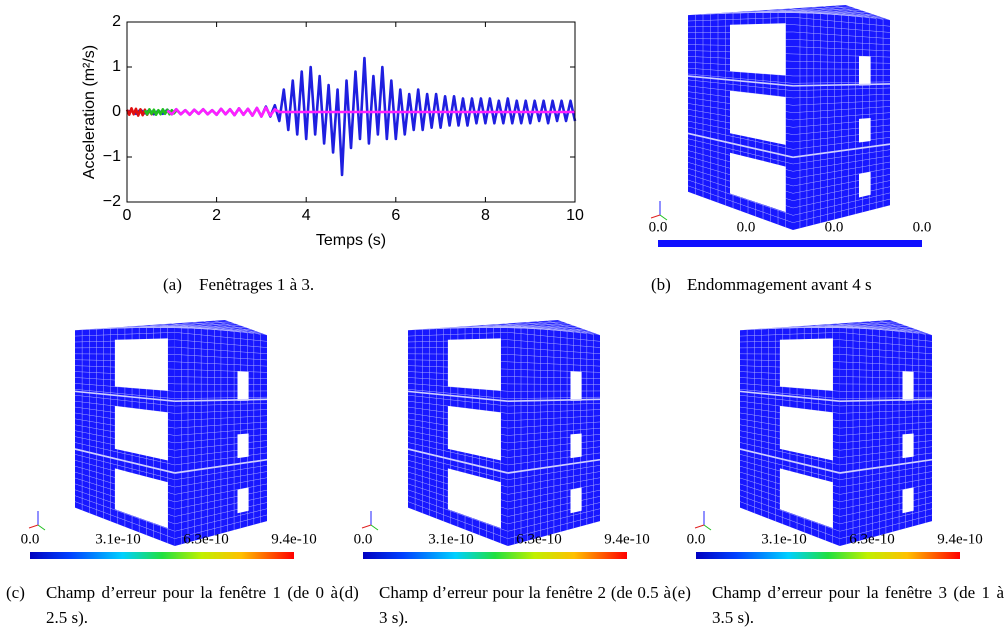 The height and width of the screenshot is (630, 1007). I want to click on colorbar, so click(790, 243).